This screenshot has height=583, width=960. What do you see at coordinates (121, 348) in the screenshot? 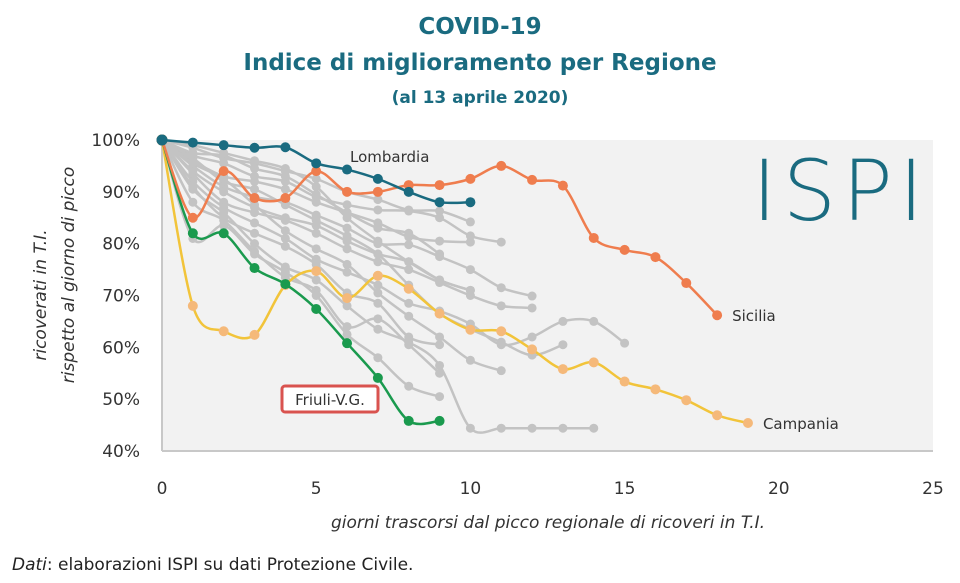
I see `y-tick-label: 60%` at bounding box center [121, 348].